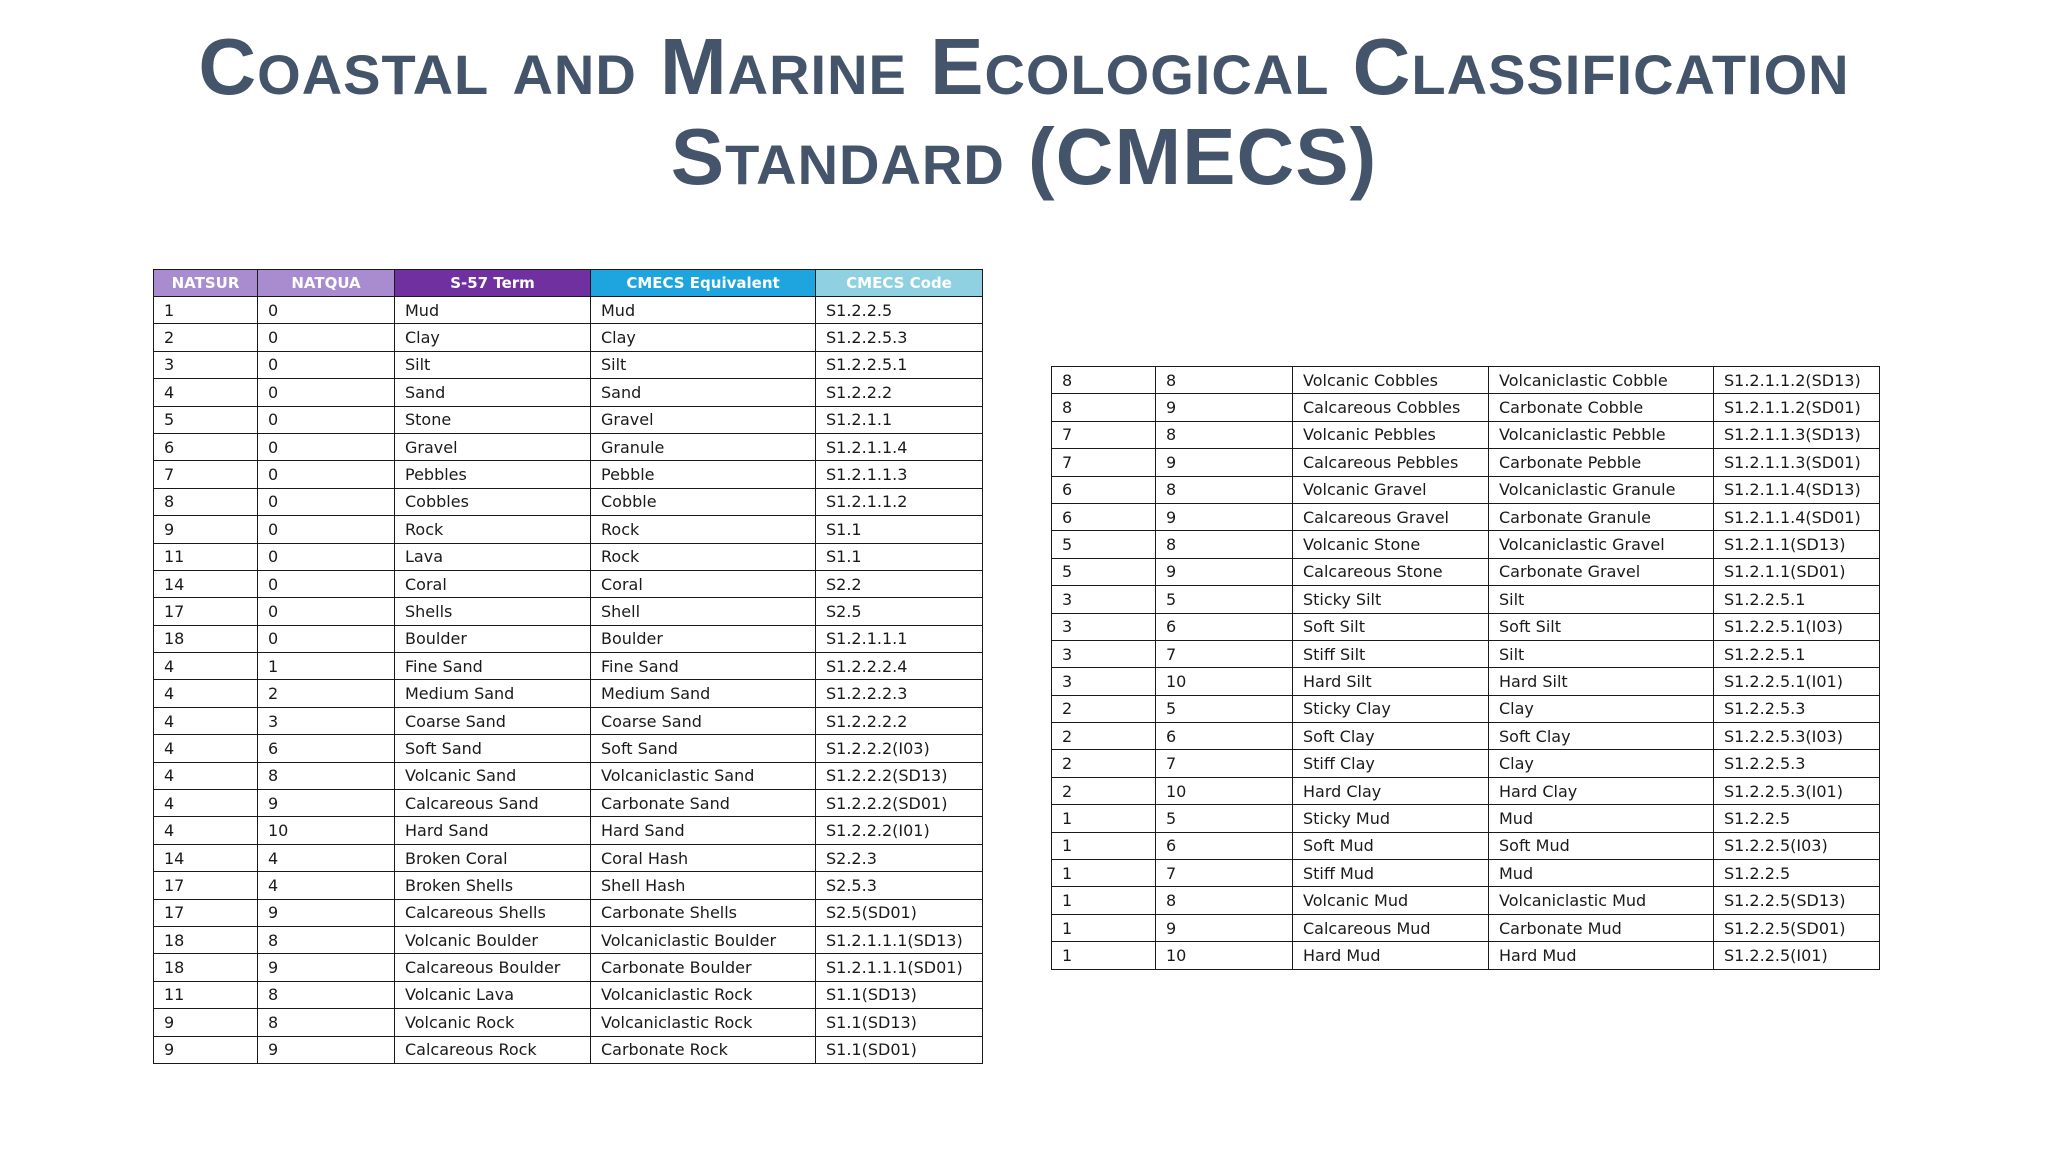 This screenshot has width=2048, height=1155. I want to click on cell-s57-term: Soft Mud, so click(1390, 846).